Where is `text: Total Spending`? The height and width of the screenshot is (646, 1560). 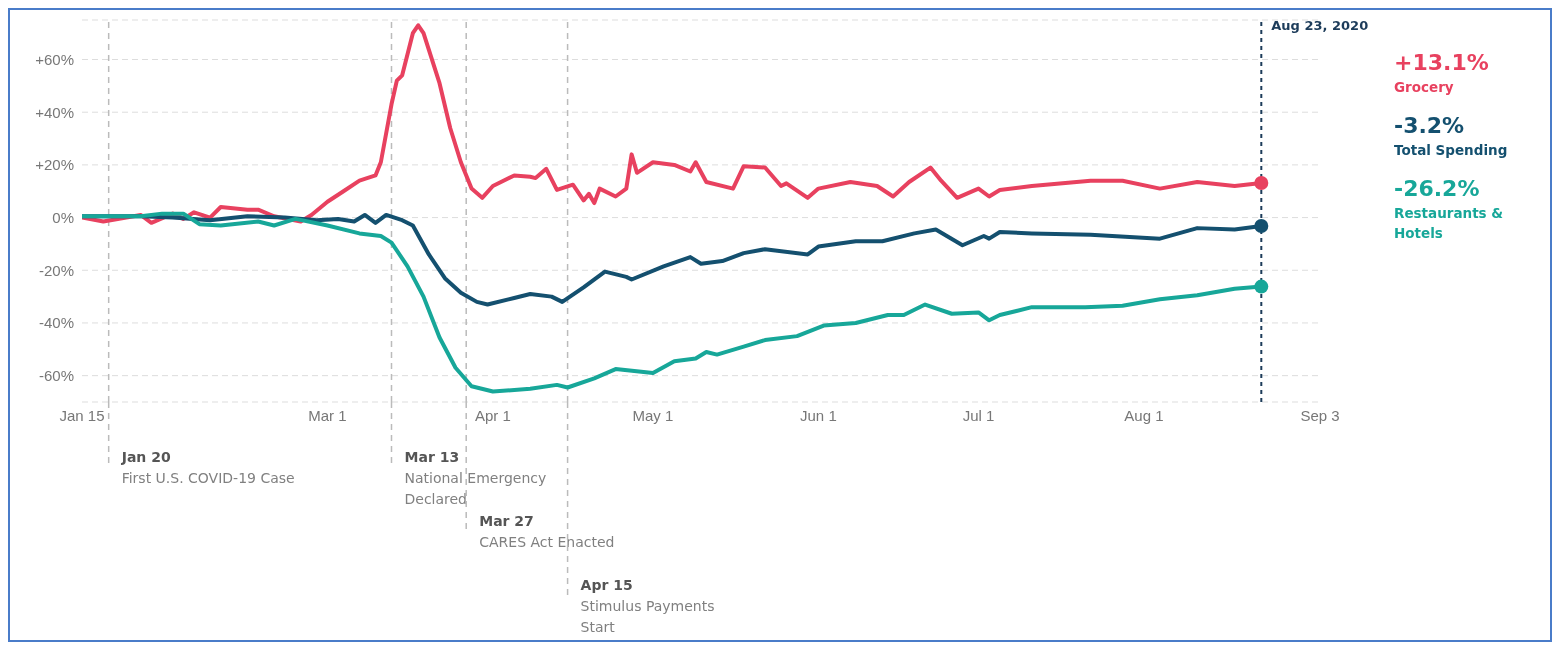
text: Total Spending is located at coordinates (1451, 150).